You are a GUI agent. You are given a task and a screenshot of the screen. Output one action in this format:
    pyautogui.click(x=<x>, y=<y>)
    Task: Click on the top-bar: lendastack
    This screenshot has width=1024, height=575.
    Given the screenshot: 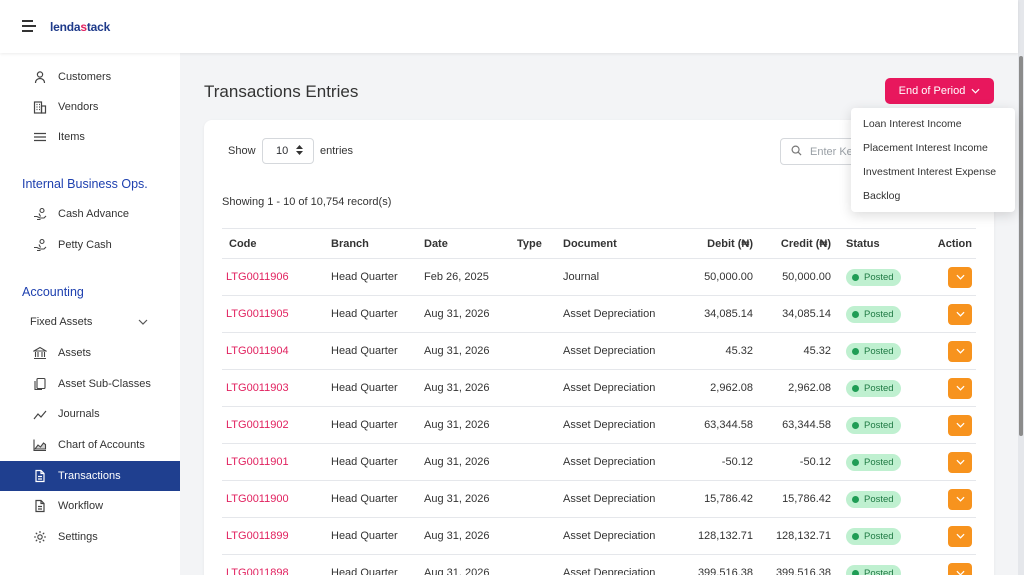 What is the action you would take?
    pyautogui.click(x=509, y=26)
    